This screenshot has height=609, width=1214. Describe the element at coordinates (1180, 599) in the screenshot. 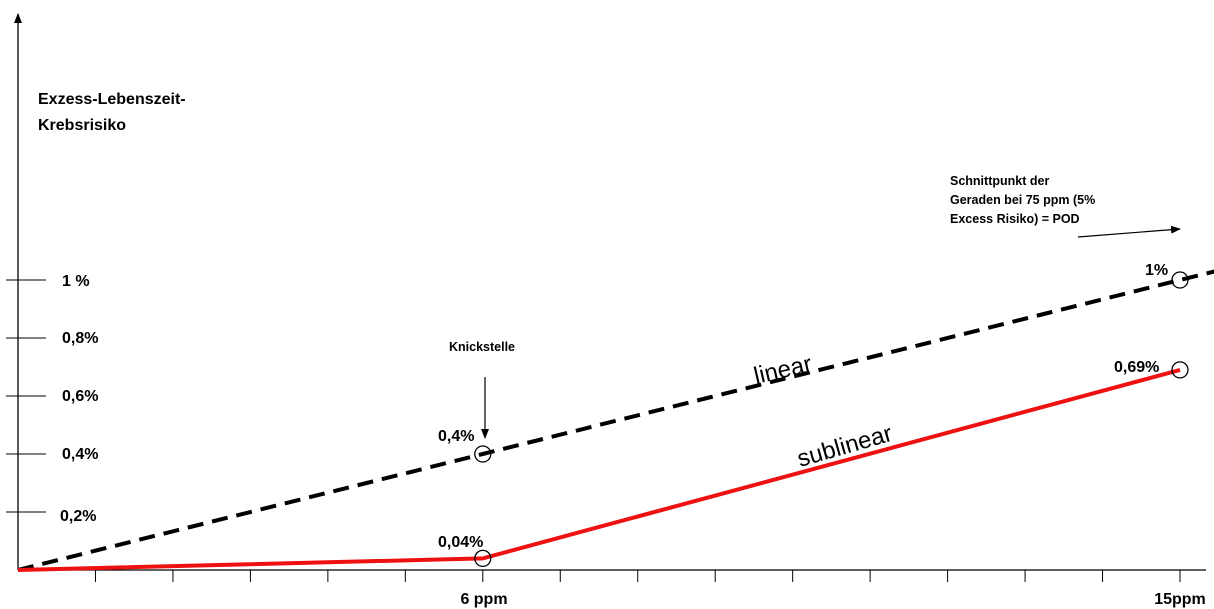

I see `x-tick-label-15ppm: 15ppm` at that location.